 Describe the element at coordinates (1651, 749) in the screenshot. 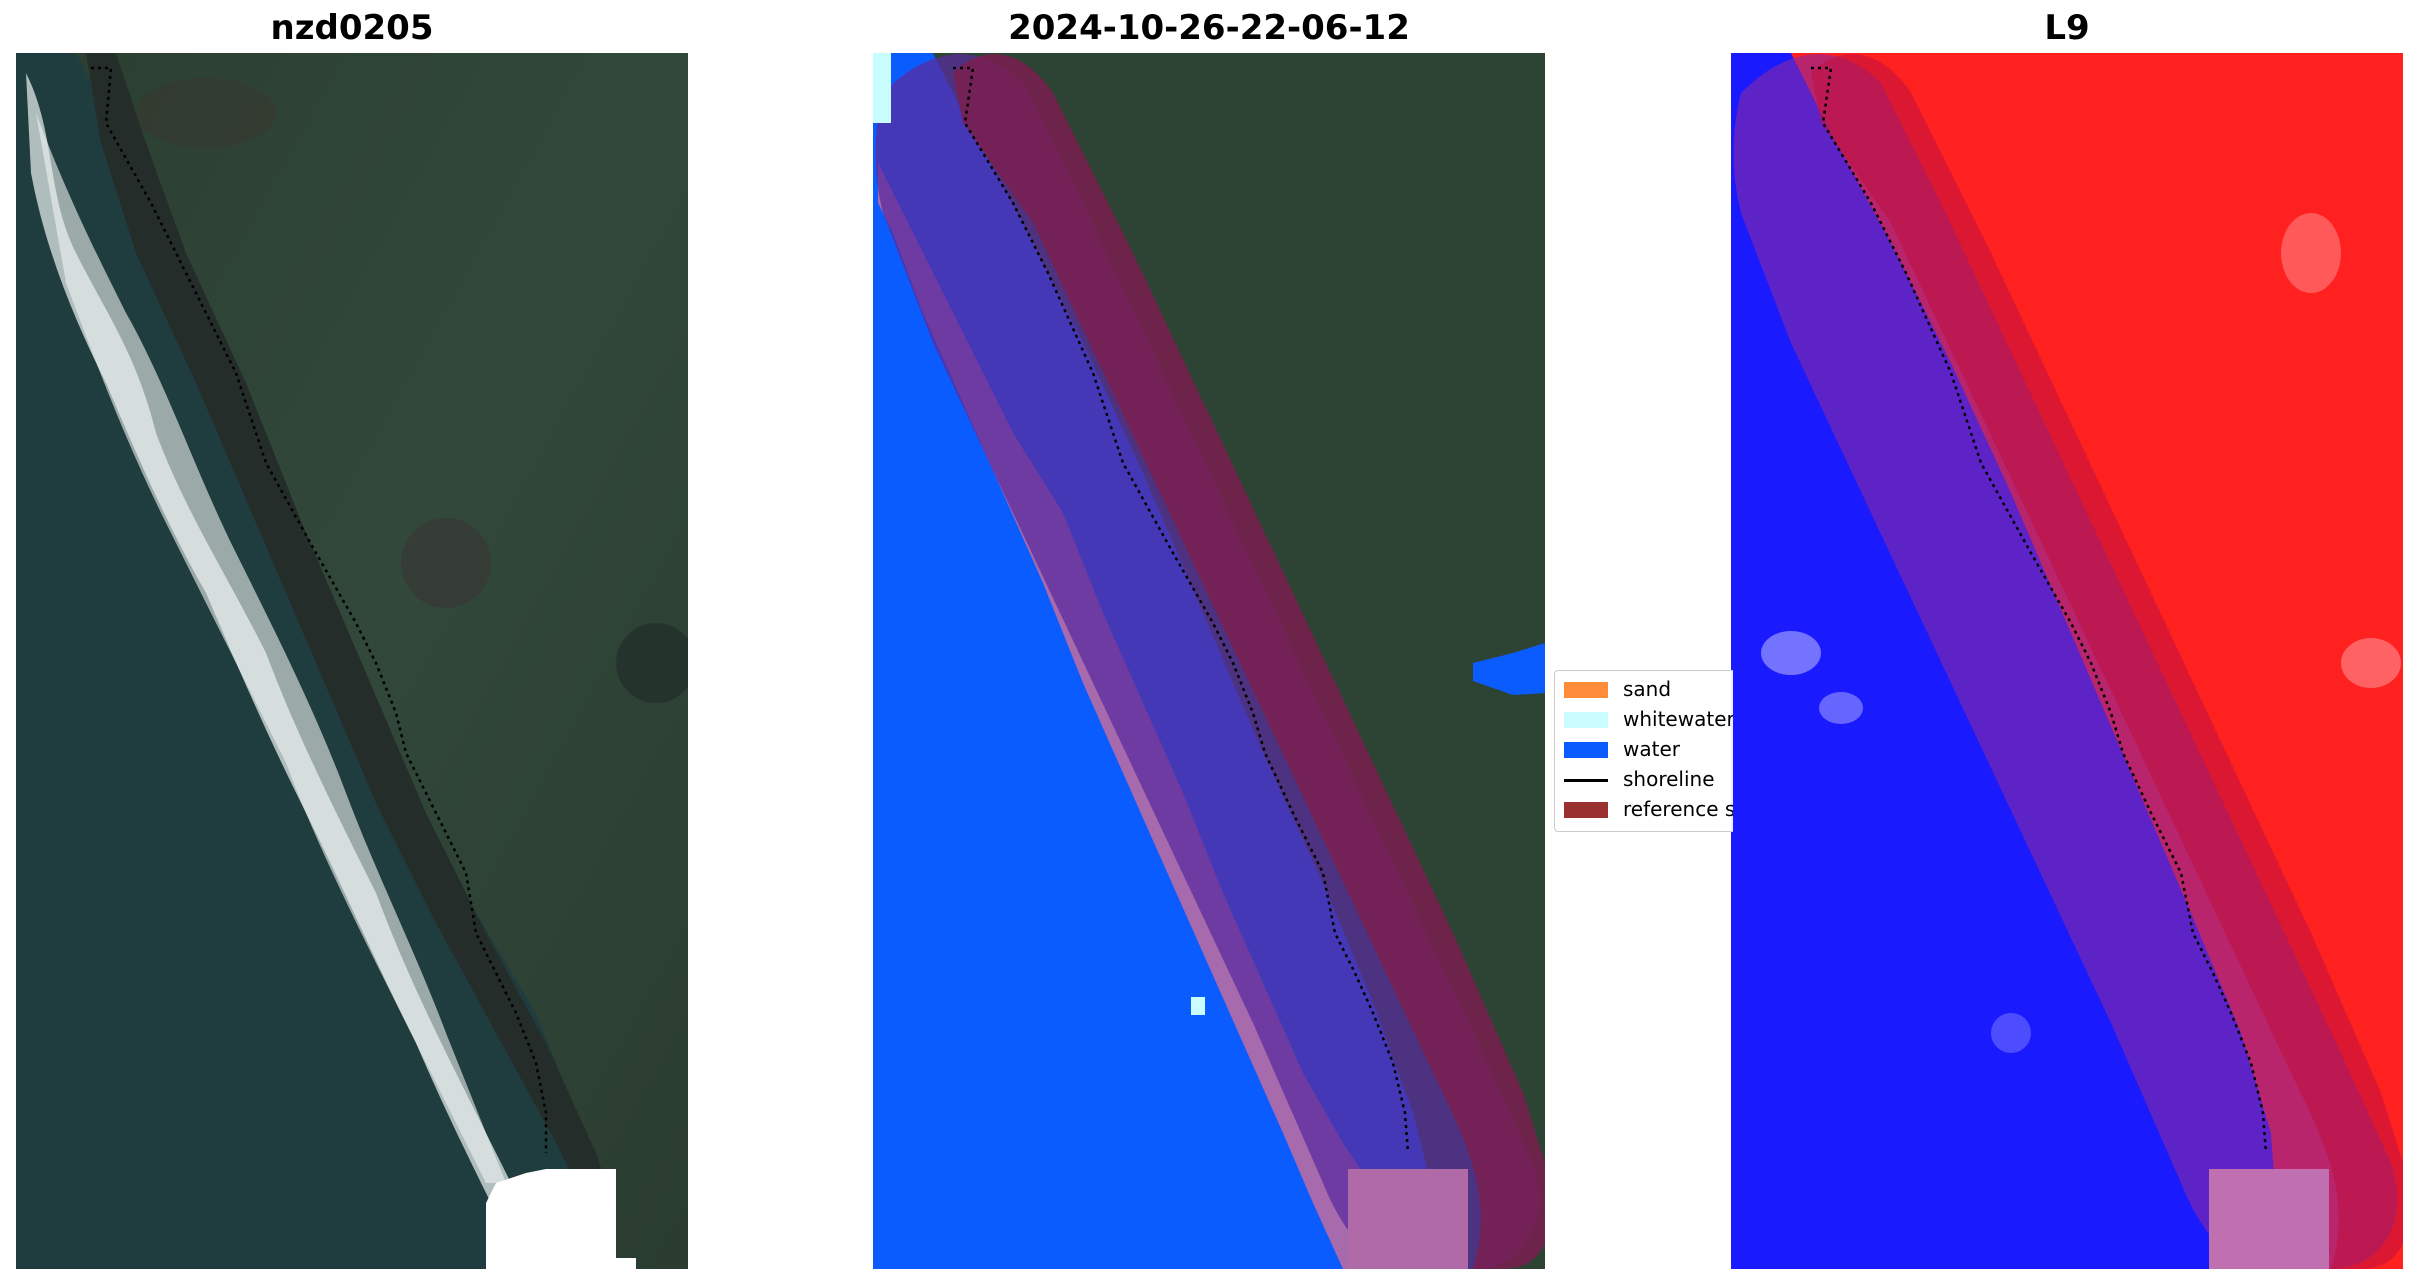

I see `legend-label: water` at that location.